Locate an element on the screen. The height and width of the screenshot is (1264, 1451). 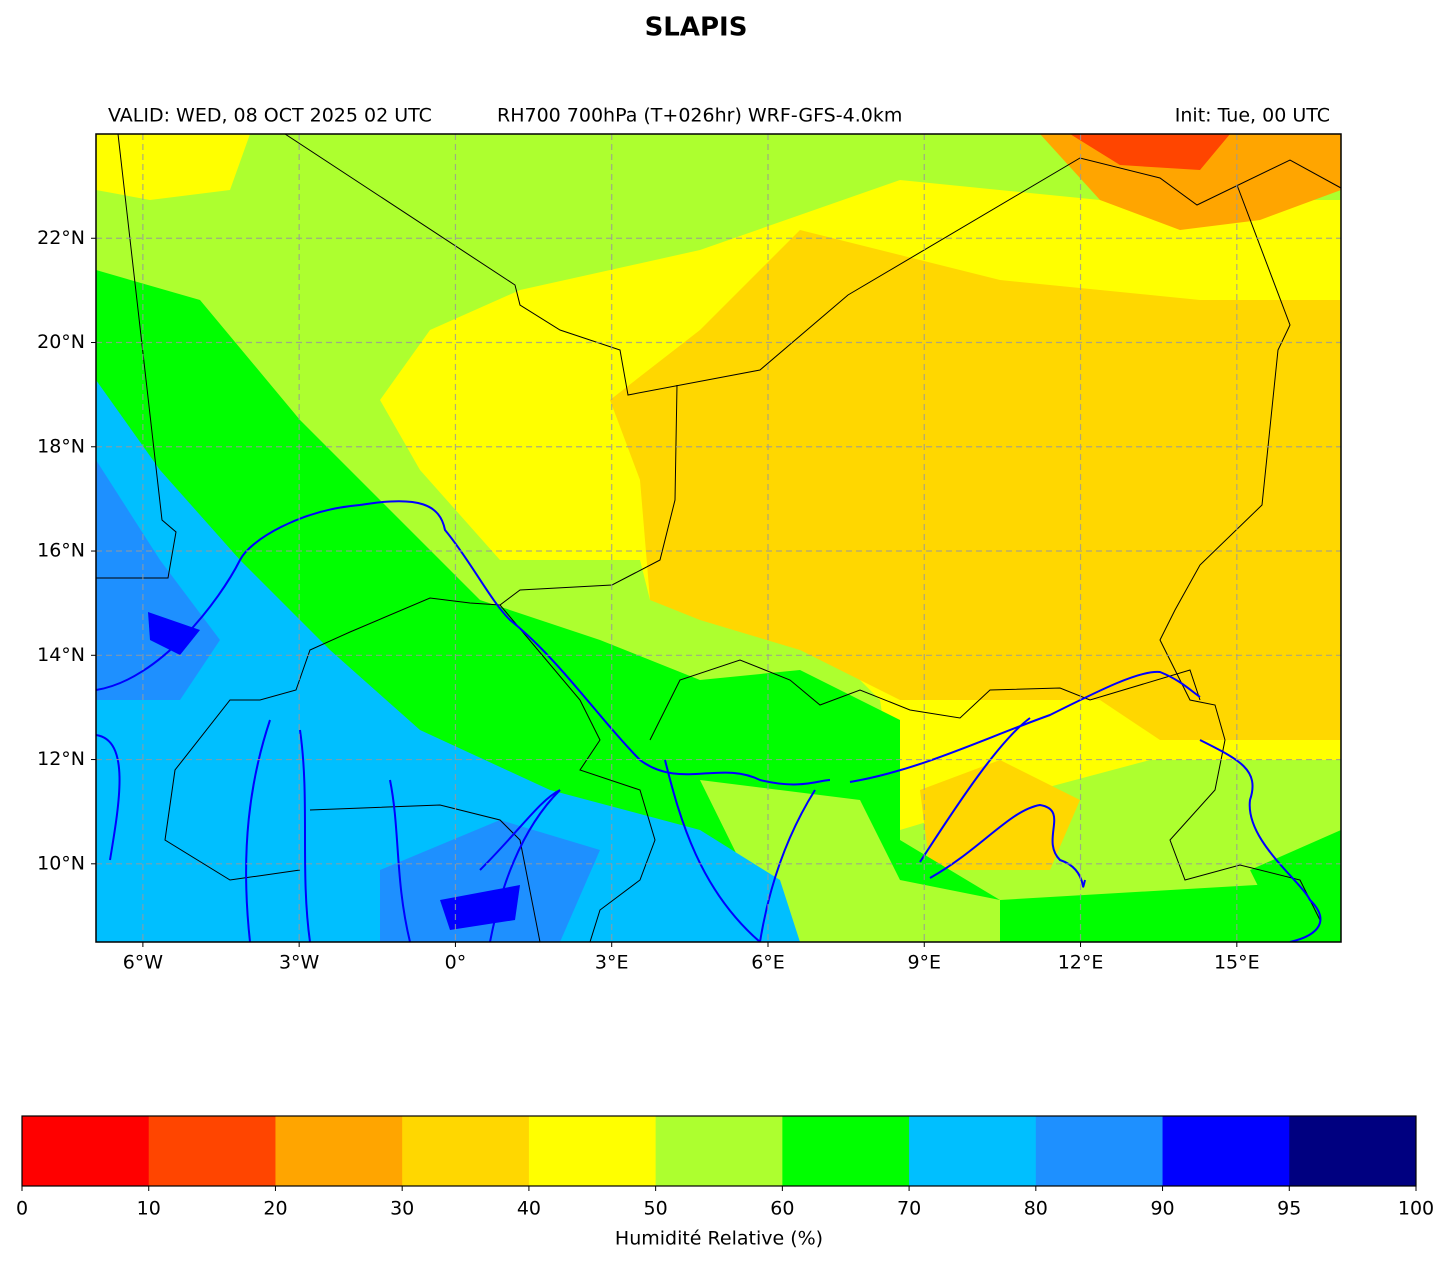
x-tick-label: 6°W is located at coordinates (143, 963).